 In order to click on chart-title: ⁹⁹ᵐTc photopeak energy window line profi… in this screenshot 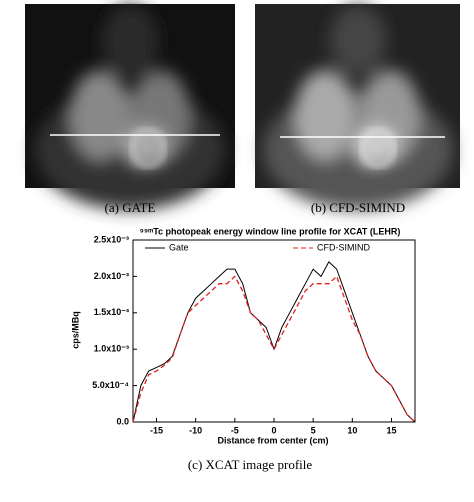, I will do `click(270, 231)`.